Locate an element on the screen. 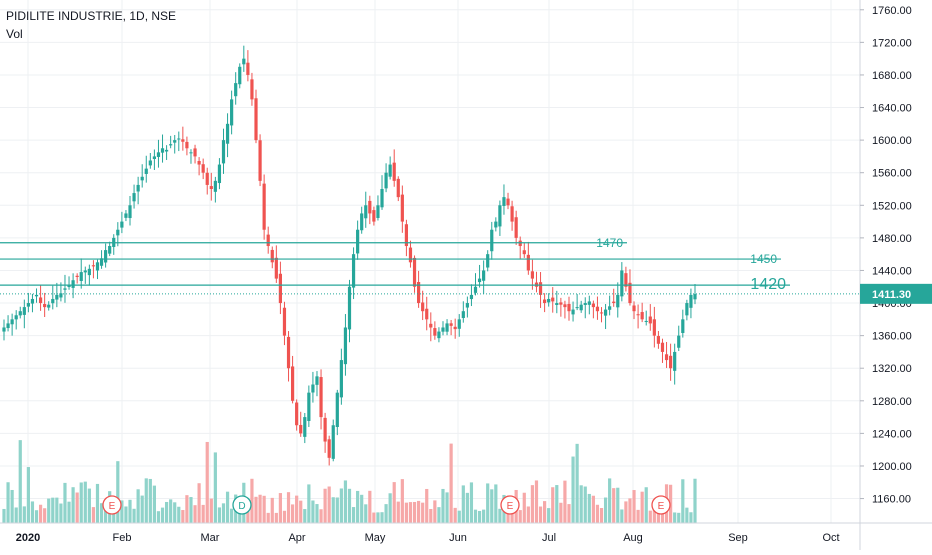 The height and width of the screenshot is (555, 932). event-marker-label: E is located at coordinates (510, 506).